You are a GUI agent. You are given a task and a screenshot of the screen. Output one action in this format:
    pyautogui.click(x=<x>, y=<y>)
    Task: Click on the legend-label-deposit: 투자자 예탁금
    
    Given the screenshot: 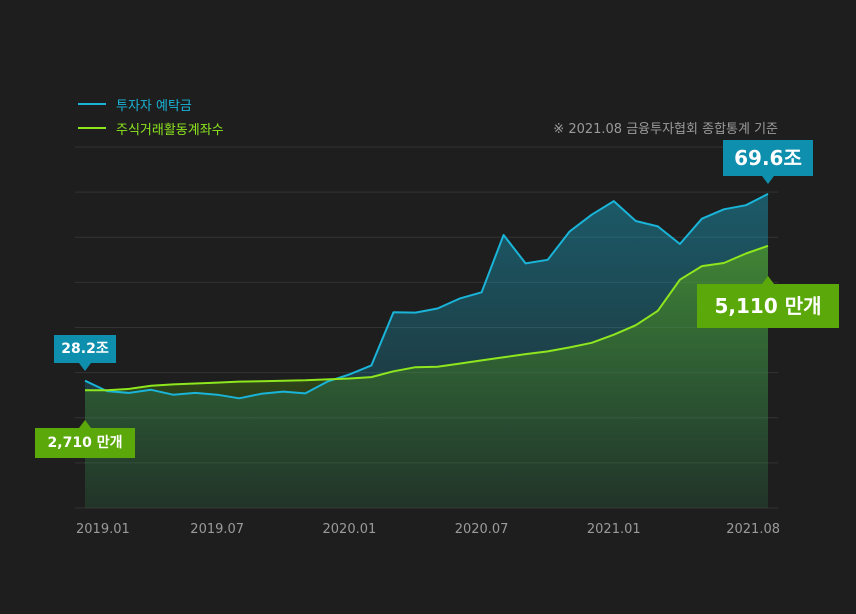 What is the action you would take?
    pyautogui.click(x=154, y=106)
    